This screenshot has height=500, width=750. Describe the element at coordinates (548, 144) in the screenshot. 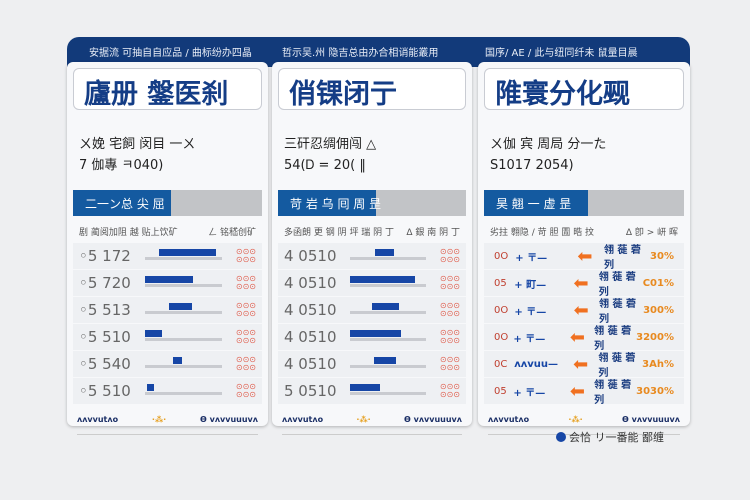

I see `subtitle-line: ㄨ伽 宾 周局 分一た` at that location.